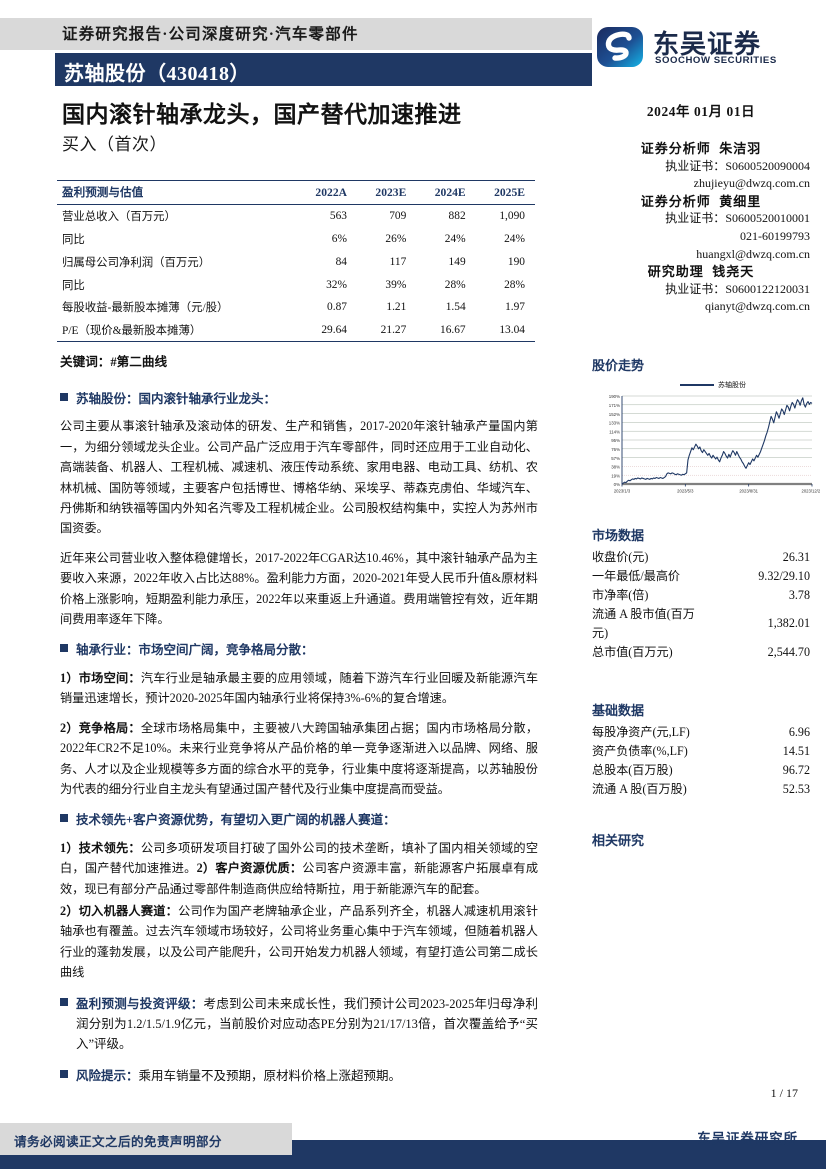 This screenshot has width=826, height=1169. I want to click on label-forecast-head: 盈利预测与投资评级：, so click(140, 1003).